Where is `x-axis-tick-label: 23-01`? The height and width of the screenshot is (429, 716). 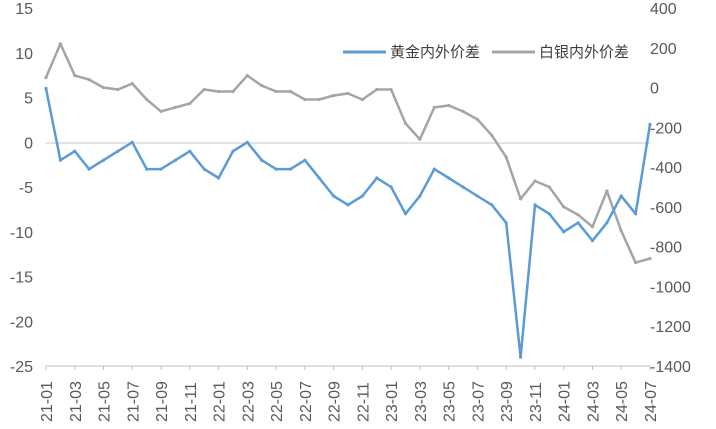 x-axis-tick-label: 23-01 is located at coordinates (392, 401).